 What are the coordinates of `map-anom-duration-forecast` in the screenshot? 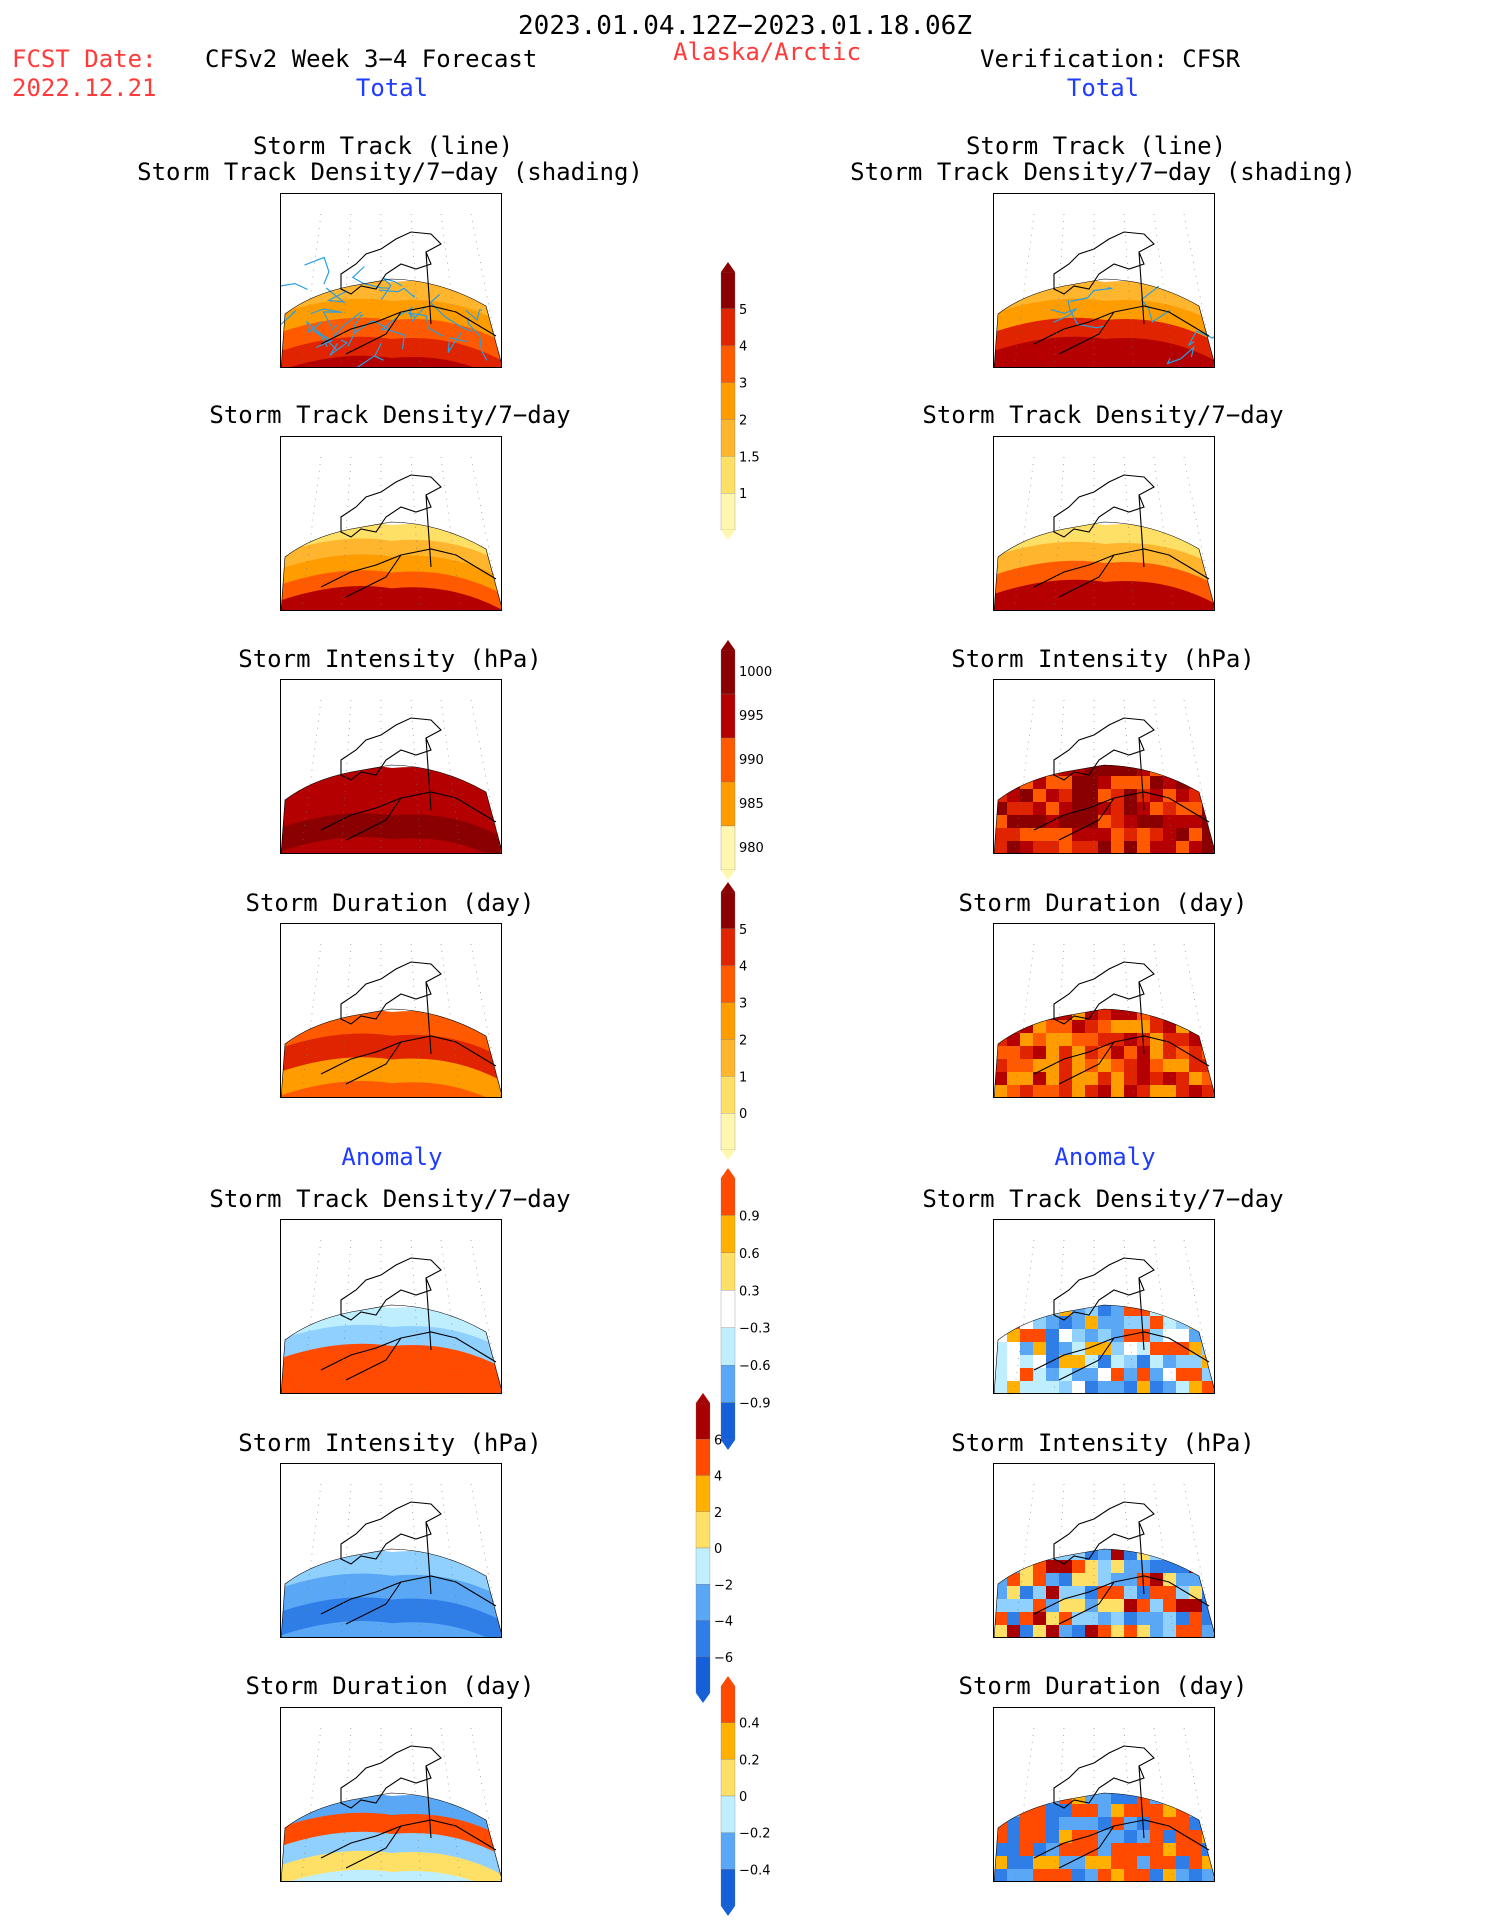 It's located at (391, 1794).